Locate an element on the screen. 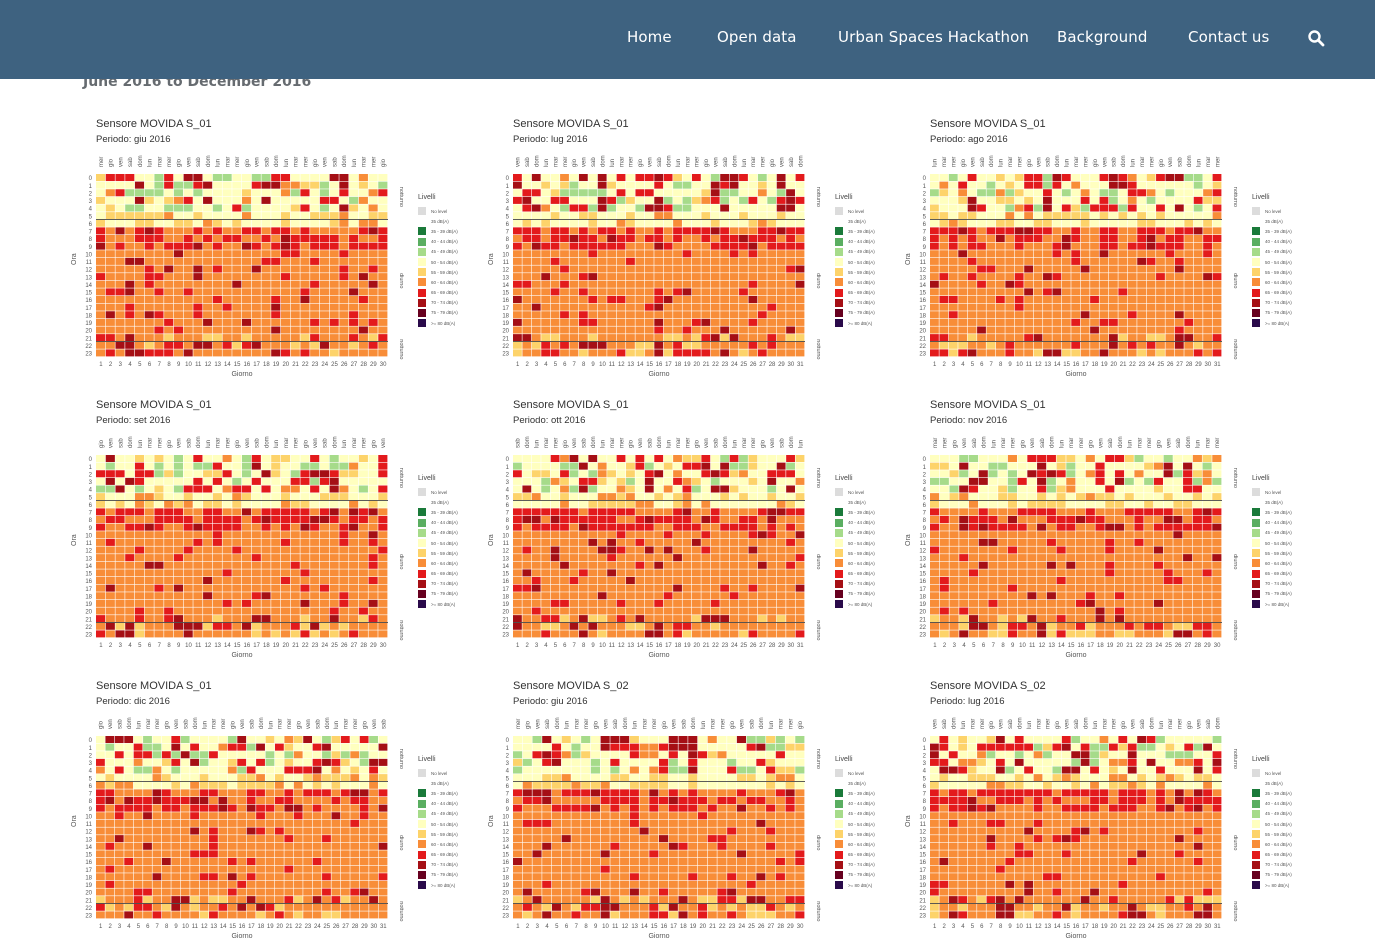 Image resolution: width=1375 pixels, height=950 pixels. day-label: 6 is located at coordinates (150, 646).